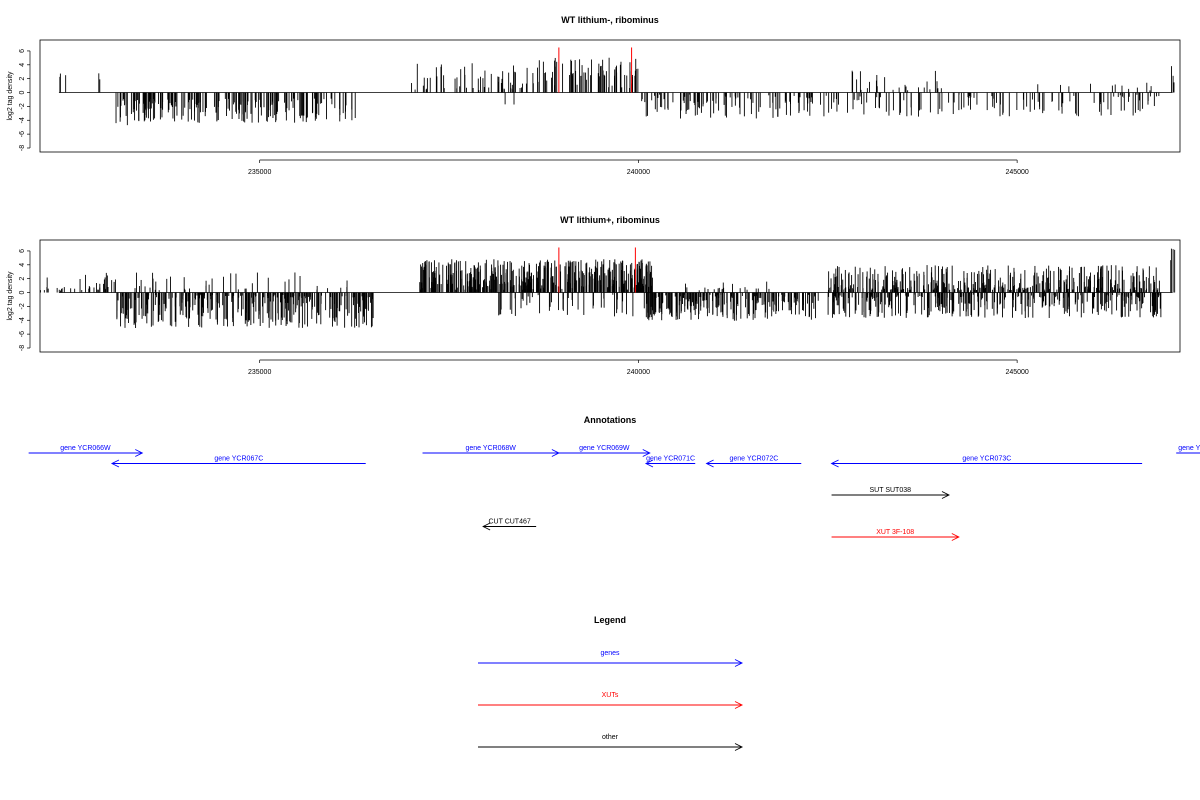  I want to click on legend-label: XUTs, so click(610, 695).